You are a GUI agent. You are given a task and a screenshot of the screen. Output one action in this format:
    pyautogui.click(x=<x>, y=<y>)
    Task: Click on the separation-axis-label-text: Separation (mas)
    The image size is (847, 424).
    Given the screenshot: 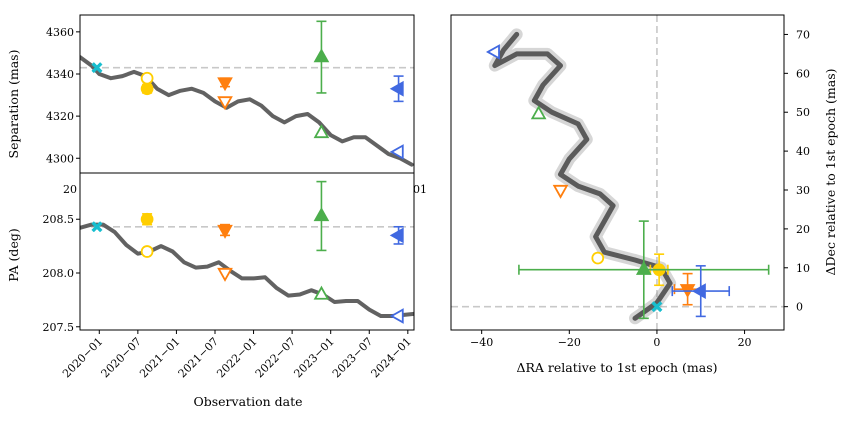 What is the action you would take?
    pyautogui.click(x=13, y=104)
    